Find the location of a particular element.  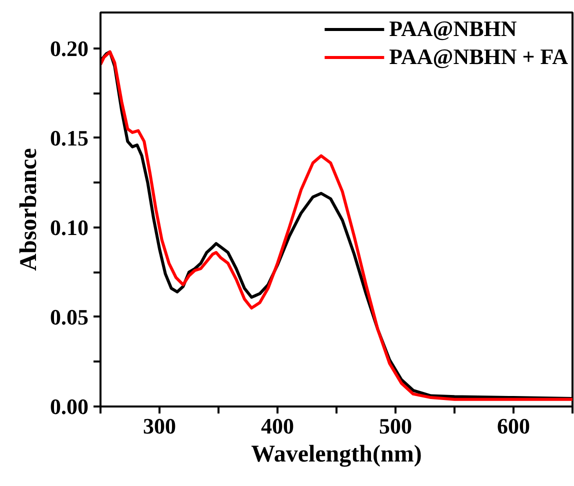

legend-label: PAA@NBHN + FA is located at coordinates (478, 57).